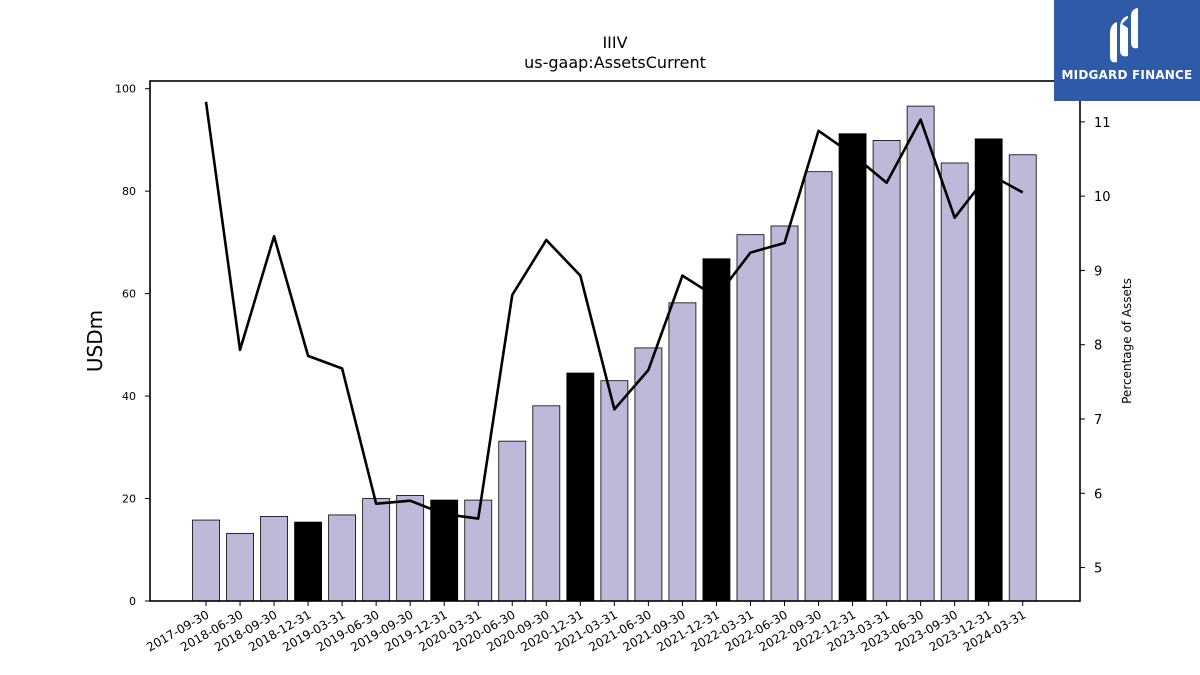 The width and height of the screenshot is (1200, 675). What do you see at coordinates (129, 191) in the screenshot?
I see `y-tick-label: 80` at bounding box center [129, 191].